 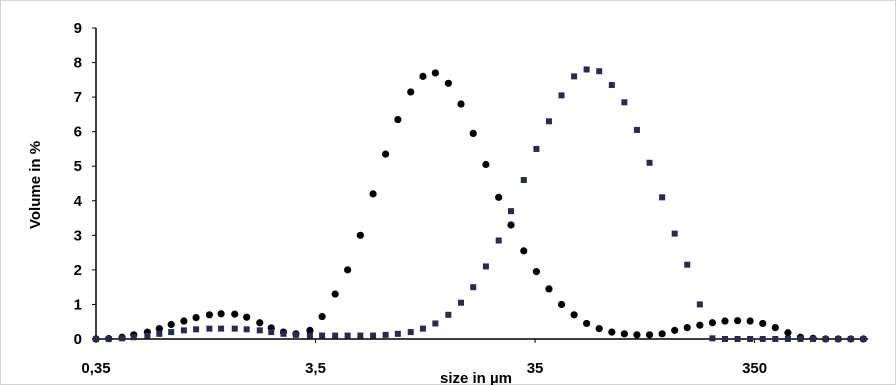 I want to click on y-tick-label: 2, so click(x=78, y=270).